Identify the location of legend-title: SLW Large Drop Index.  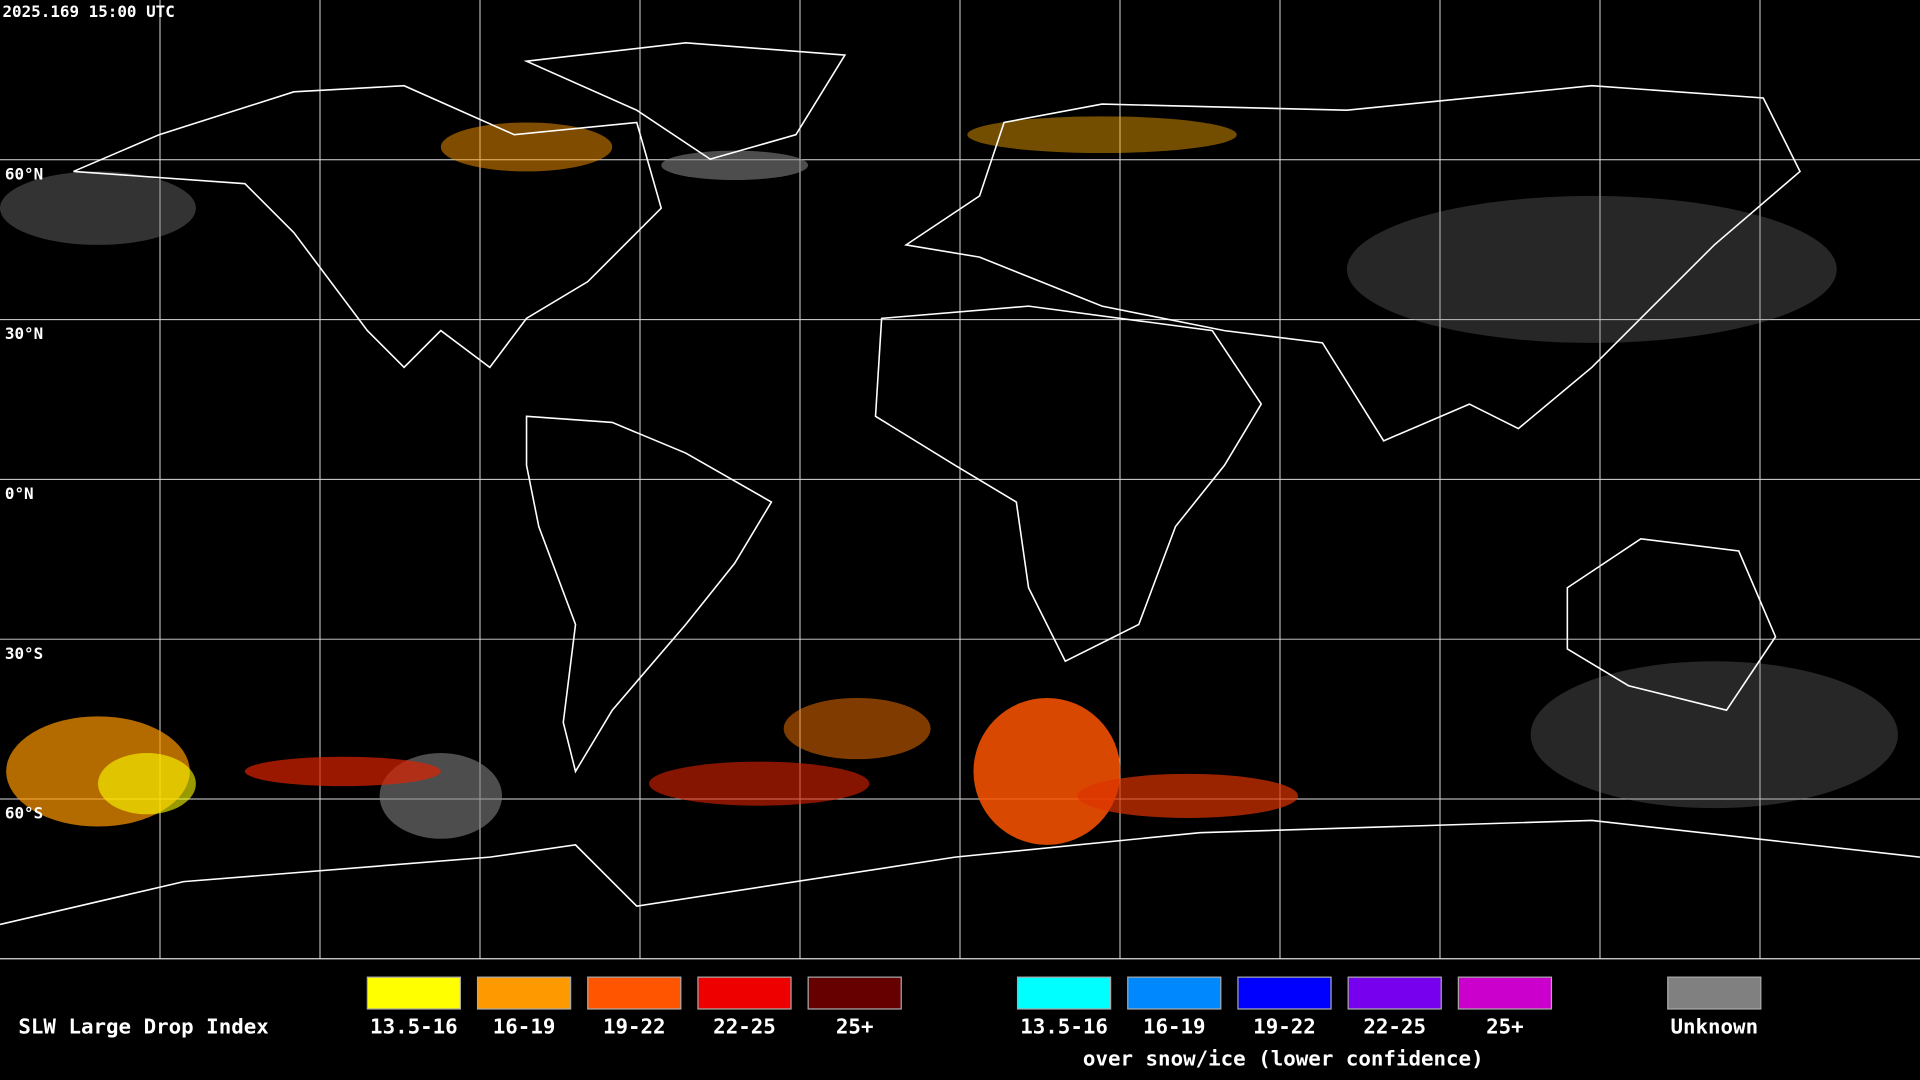
(143, 1026).